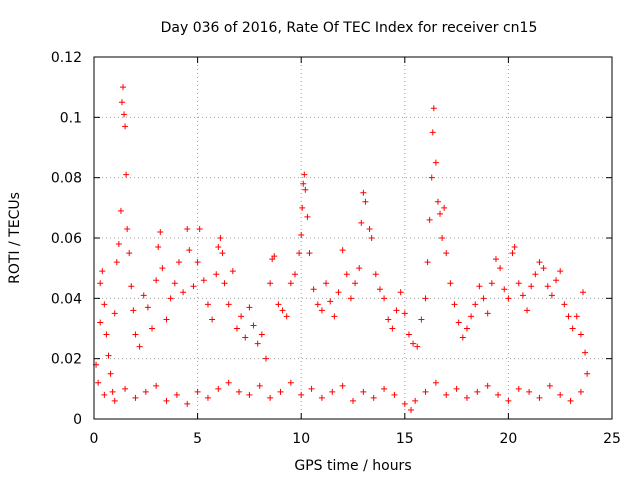 Image resolution: width=640 pixels, height=480 pixels. Describe the element at coordinates (77, 420) in the screenshot. I see `y-tick-label: 0` at that location.